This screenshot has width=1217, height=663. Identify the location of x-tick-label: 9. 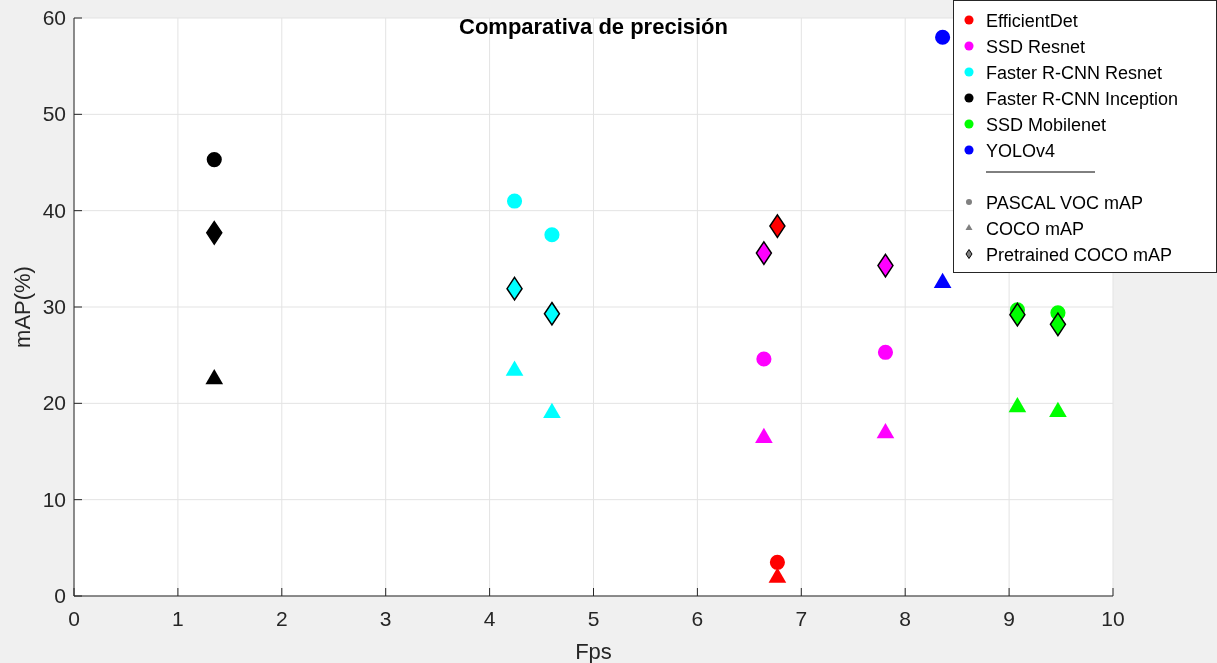
(1009, 618).